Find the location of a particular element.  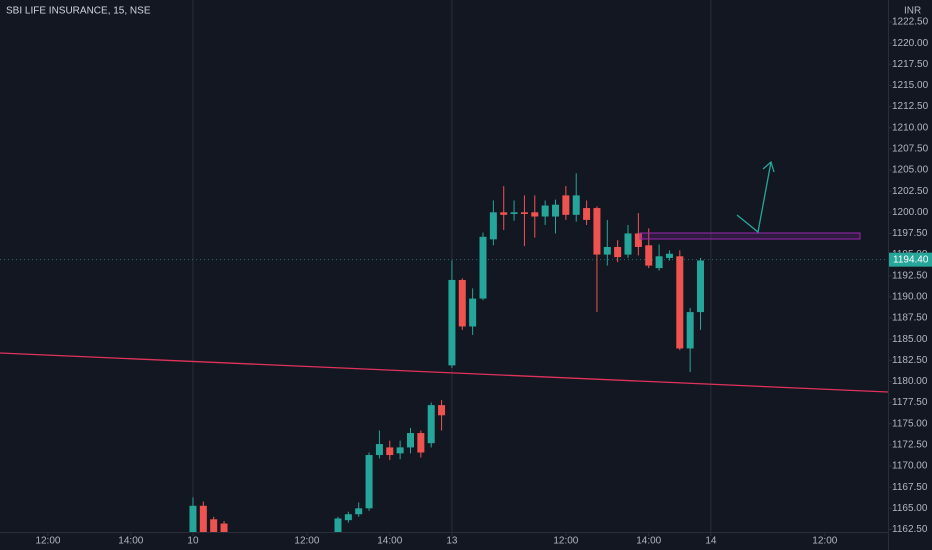

y-tick-label: 1220.00 is located at coordinates (910, 43).